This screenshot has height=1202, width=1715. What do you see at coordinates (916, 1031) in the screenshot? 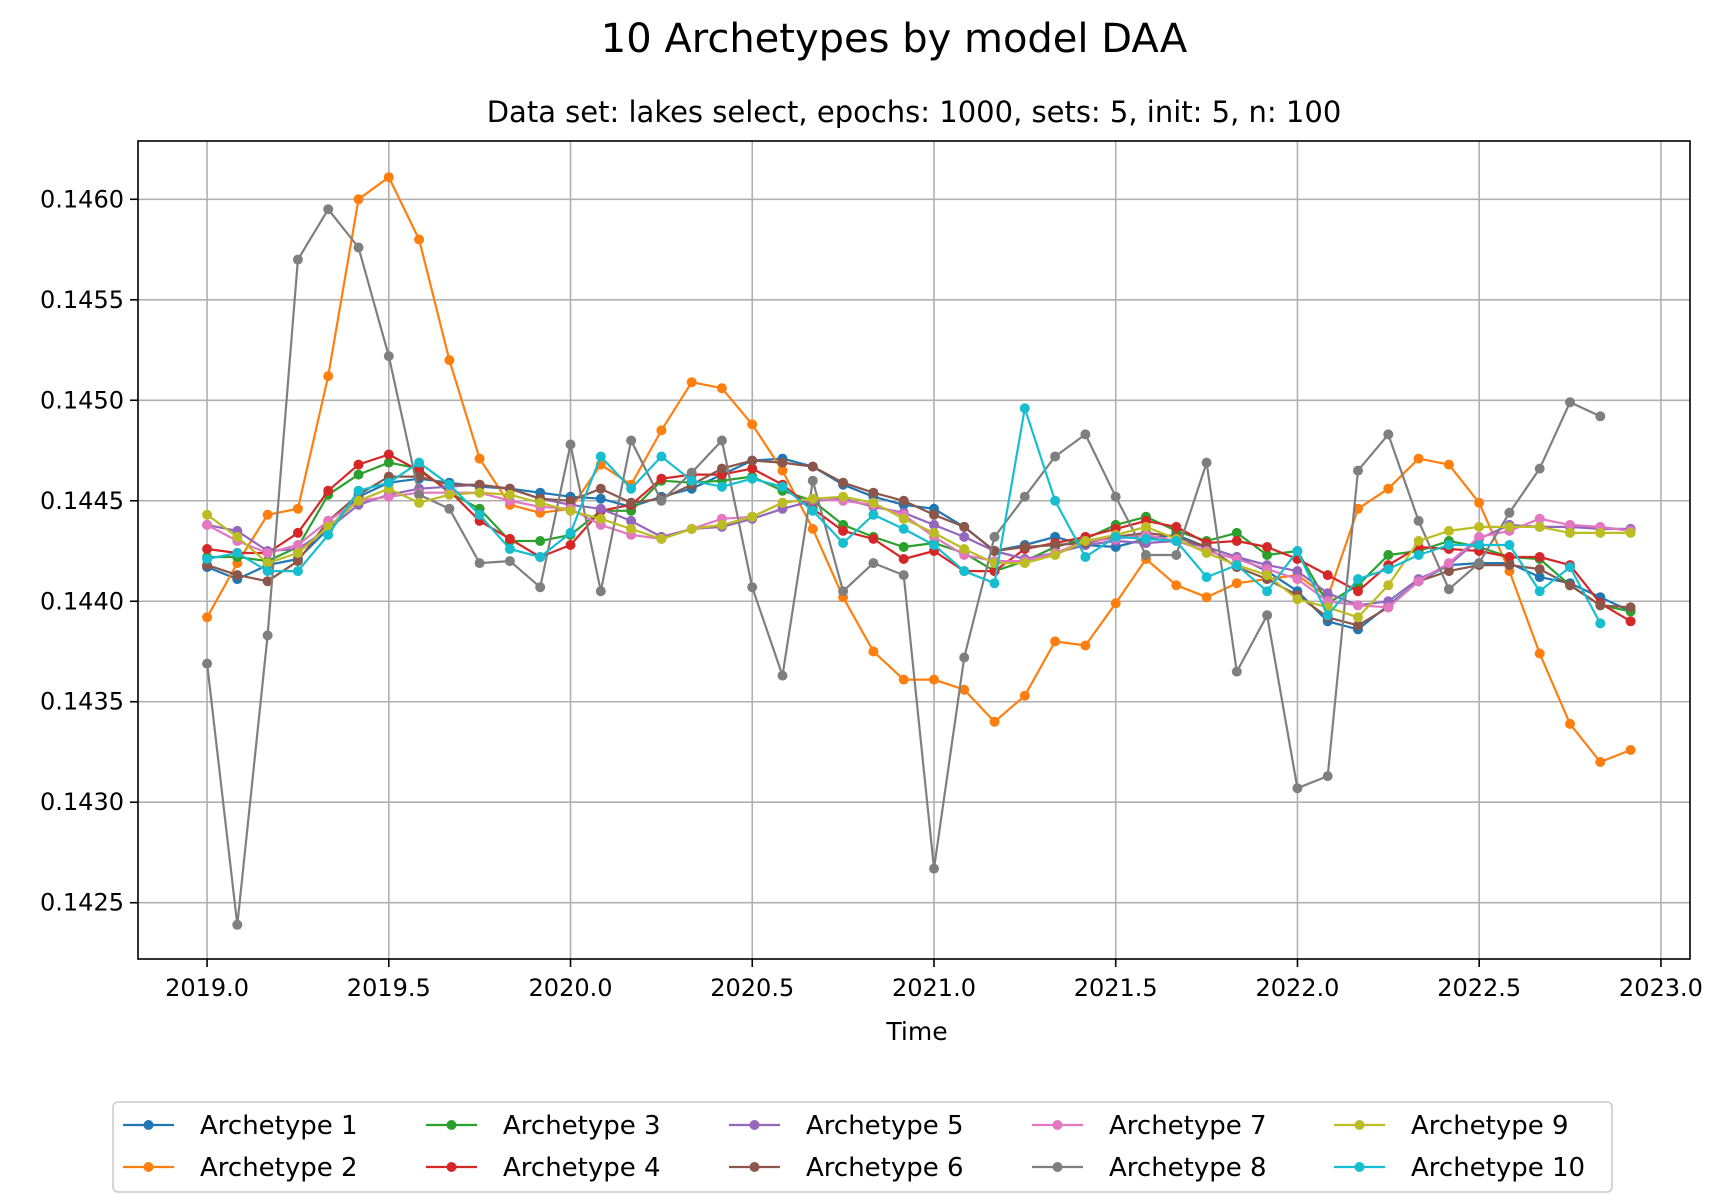
I see `x-axis-label: Time` at bounding box center [916, 1031].